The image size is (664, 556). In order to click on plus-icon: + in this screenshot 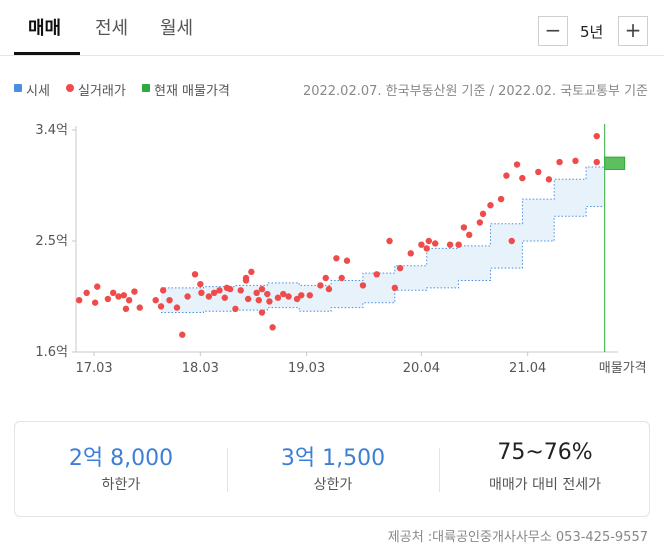, I will do `click(633, 30)`.